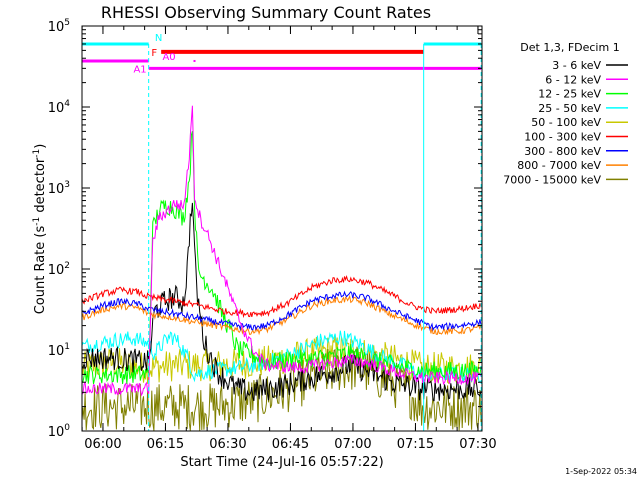 This screenshot has width=640, height=480. I want to click on legend-label-3: 25 - 50 keV, so click(569, 108).